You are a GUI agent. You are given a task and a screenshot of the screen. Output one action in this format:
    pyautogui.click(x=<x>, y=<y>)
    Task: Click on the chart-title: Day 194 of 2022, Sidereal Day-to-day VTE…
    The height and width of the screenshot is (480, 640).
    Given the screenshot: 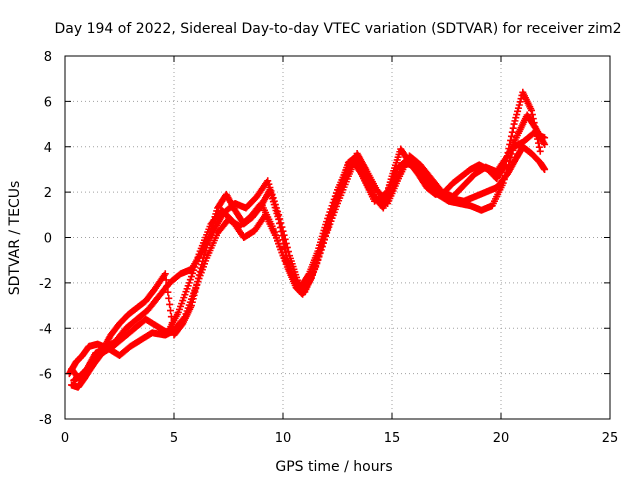 What is the action you would take?
    pyautogui.click(x=338, y=29)
    